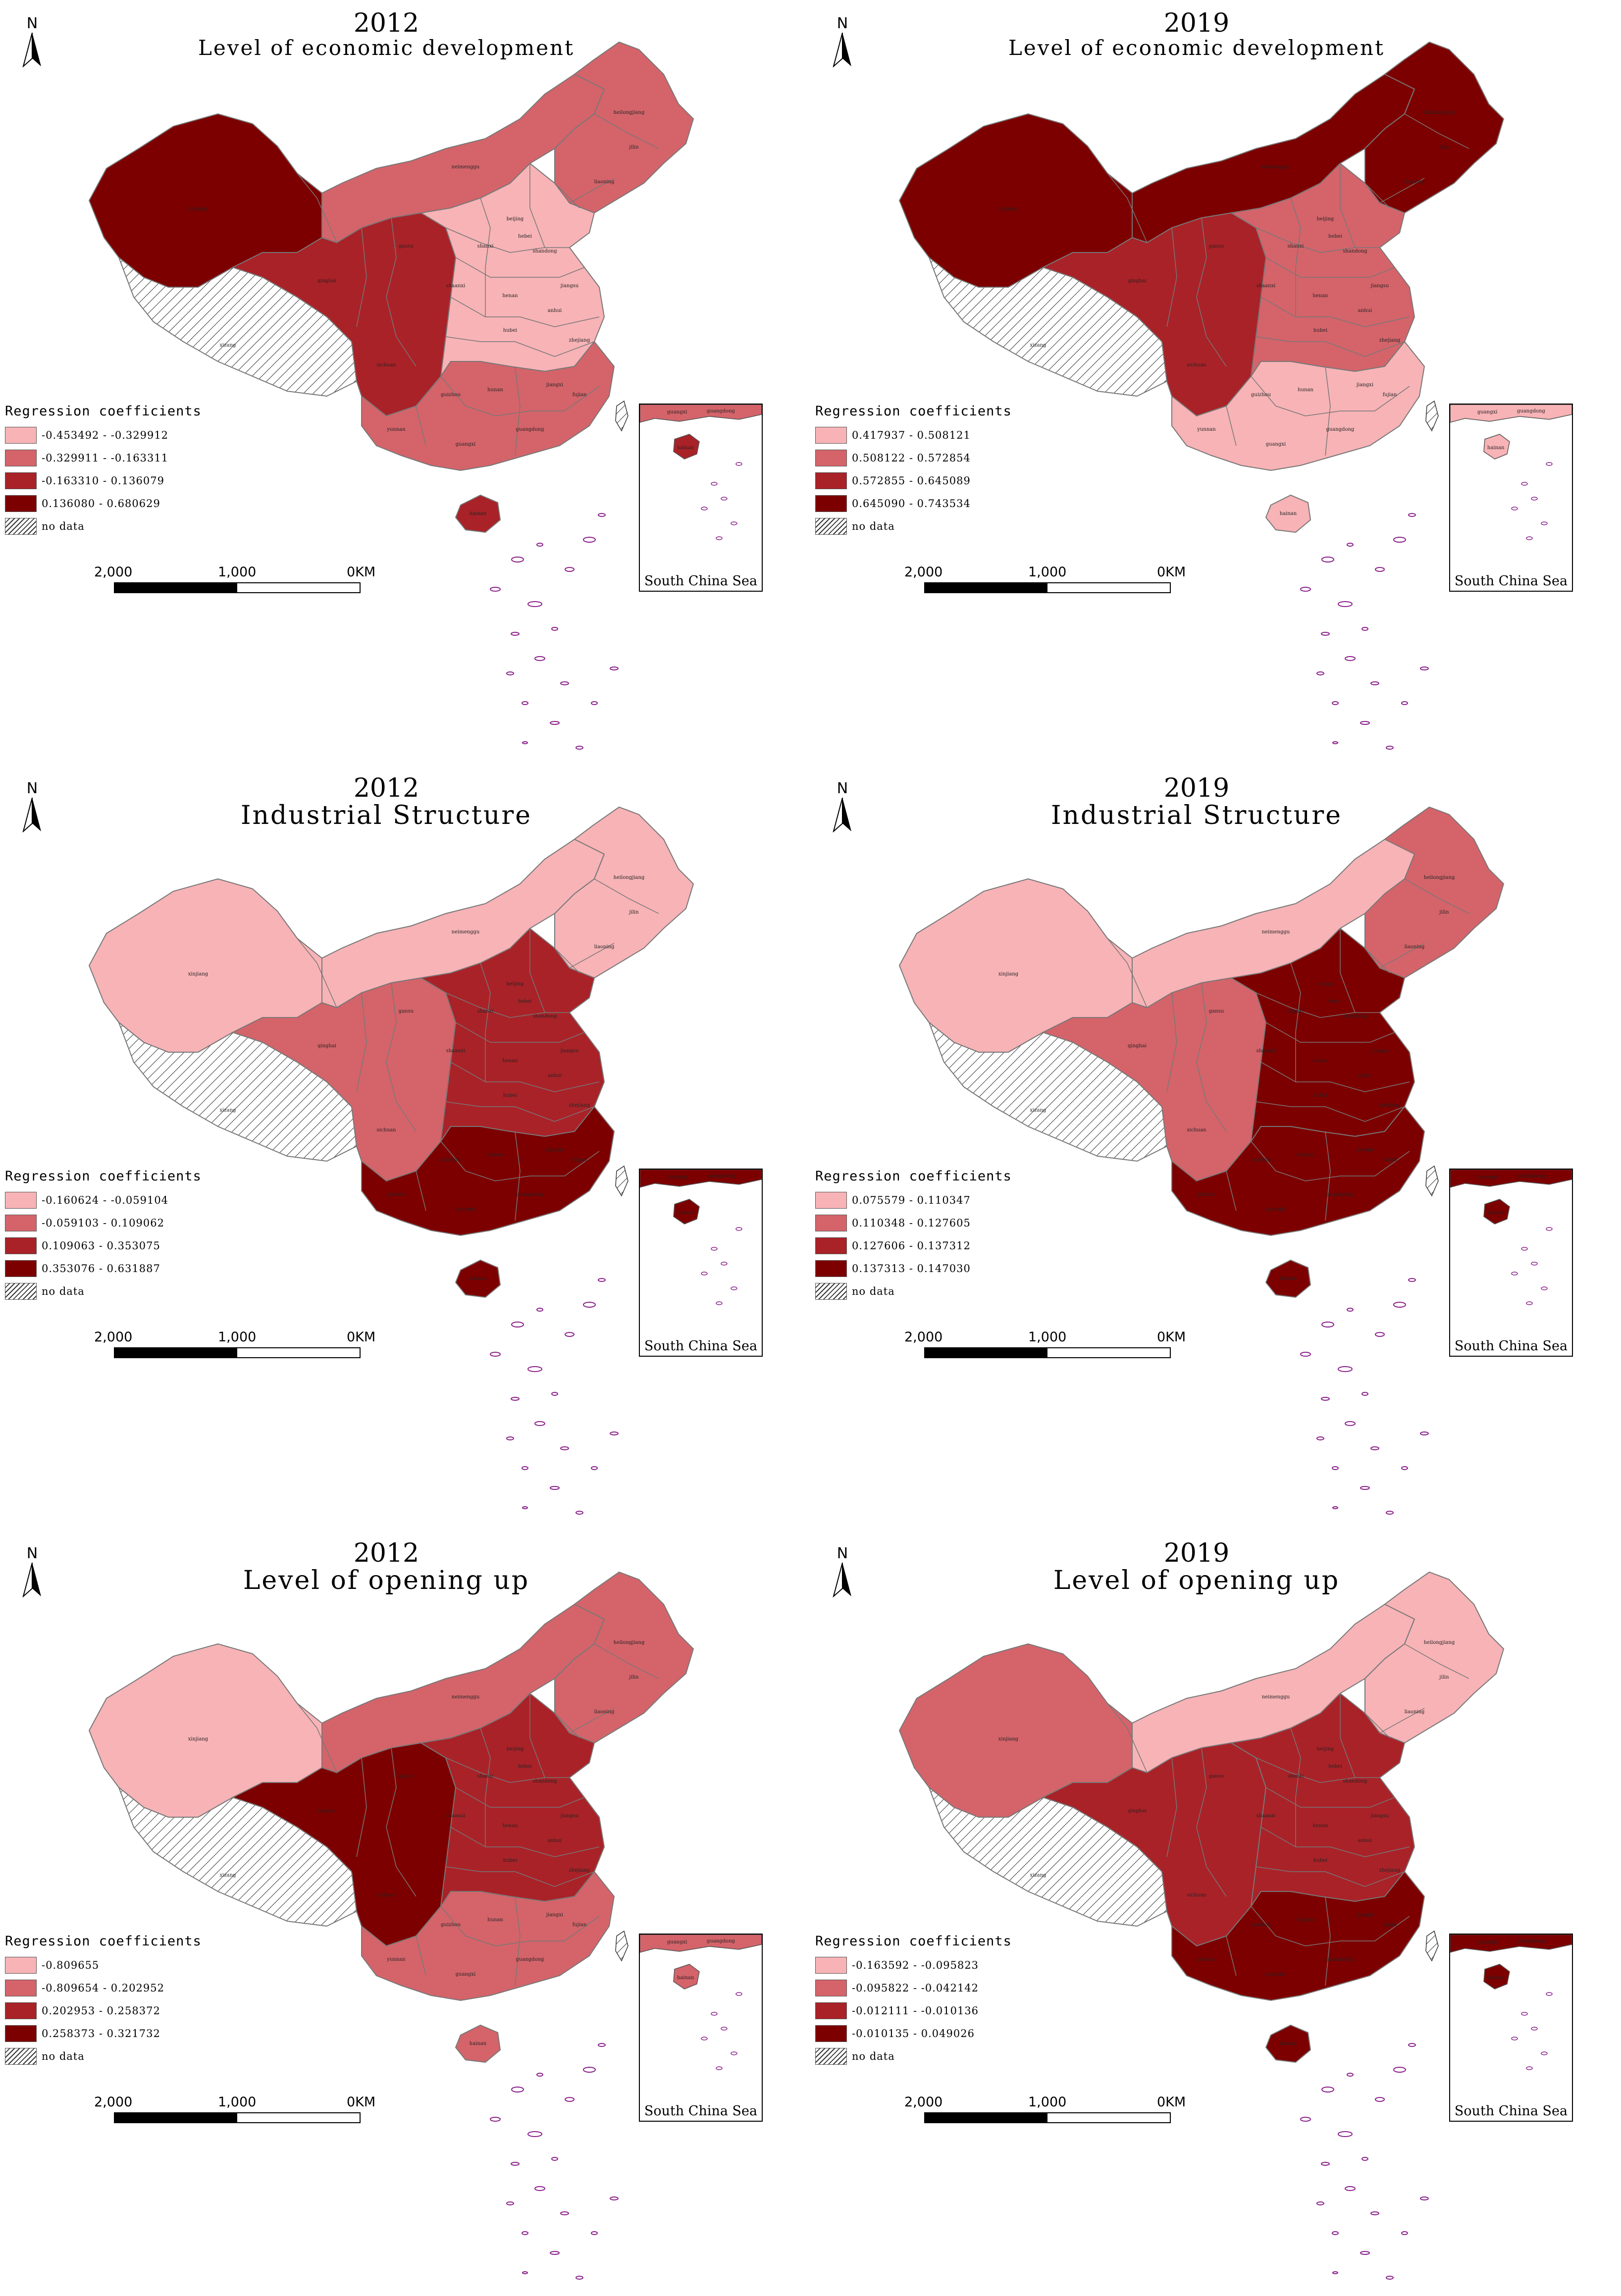 Image resolution: width=1621 pixels, height=2296 pixels. Describe the element at coordinates (510, 1826) in the screenshot. I see `province-label: henan` at that location.